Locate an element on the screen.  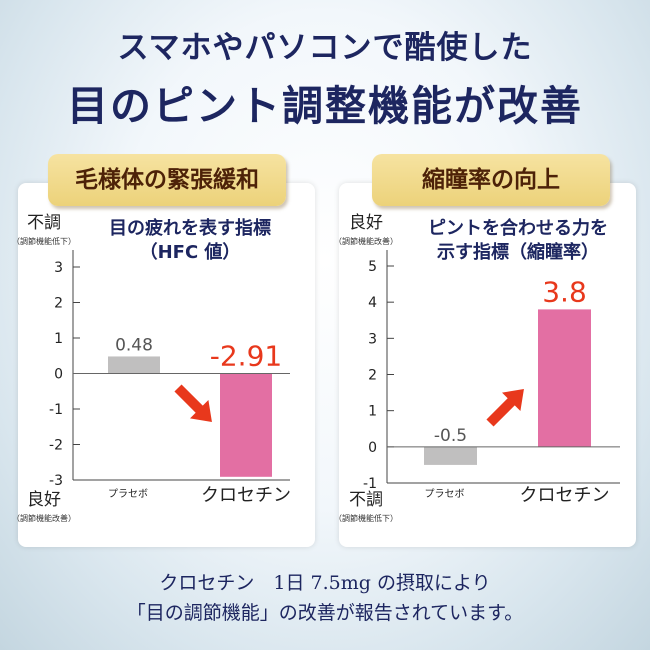
y-top-label: 不調 is located at coordinates (44, 223).